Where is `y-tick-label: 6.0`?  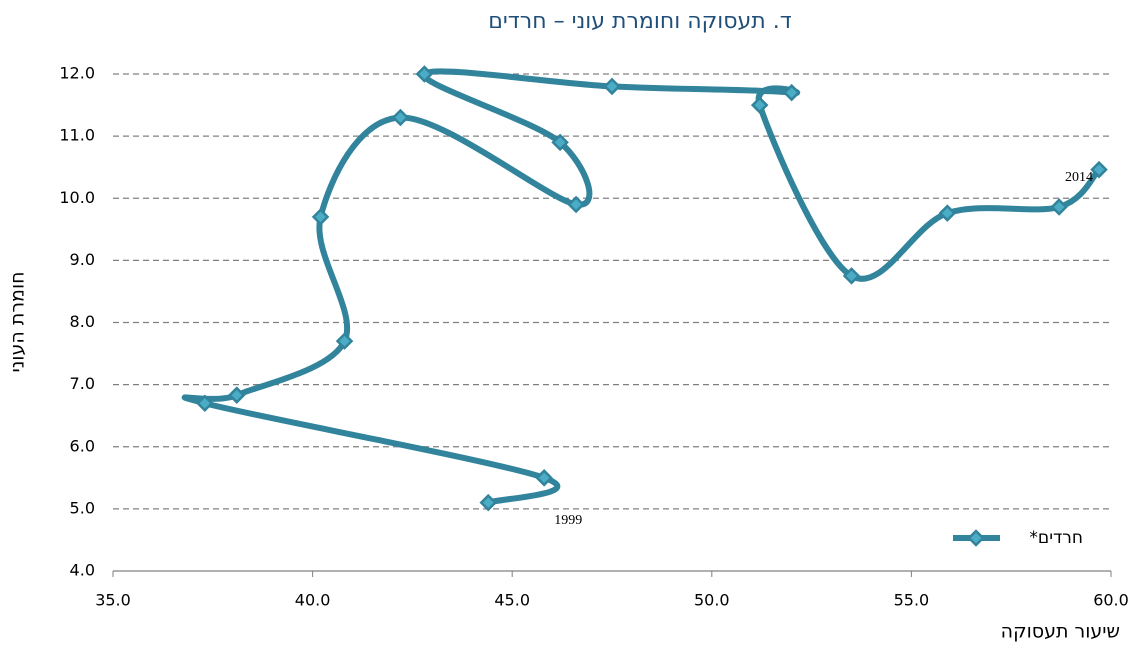 y-tick-label: 6.0 is located at coordinates (82, 445).